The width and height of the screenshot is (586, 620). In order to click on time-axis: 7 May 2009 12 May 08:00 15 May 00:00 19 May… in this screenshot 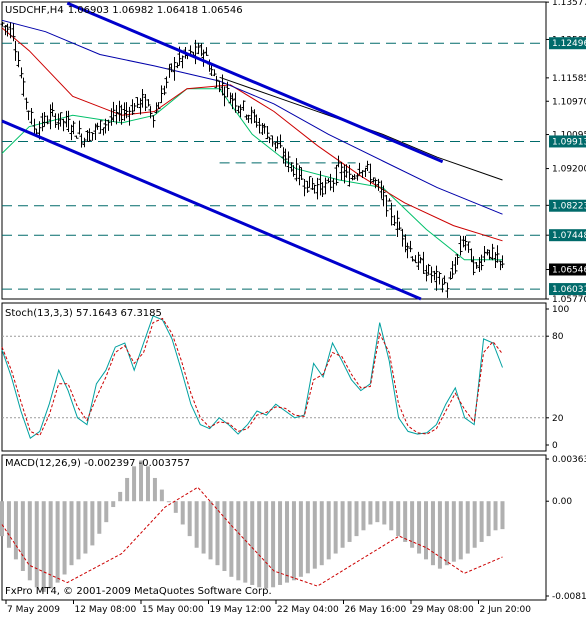, I will do `click(268, 607)`.